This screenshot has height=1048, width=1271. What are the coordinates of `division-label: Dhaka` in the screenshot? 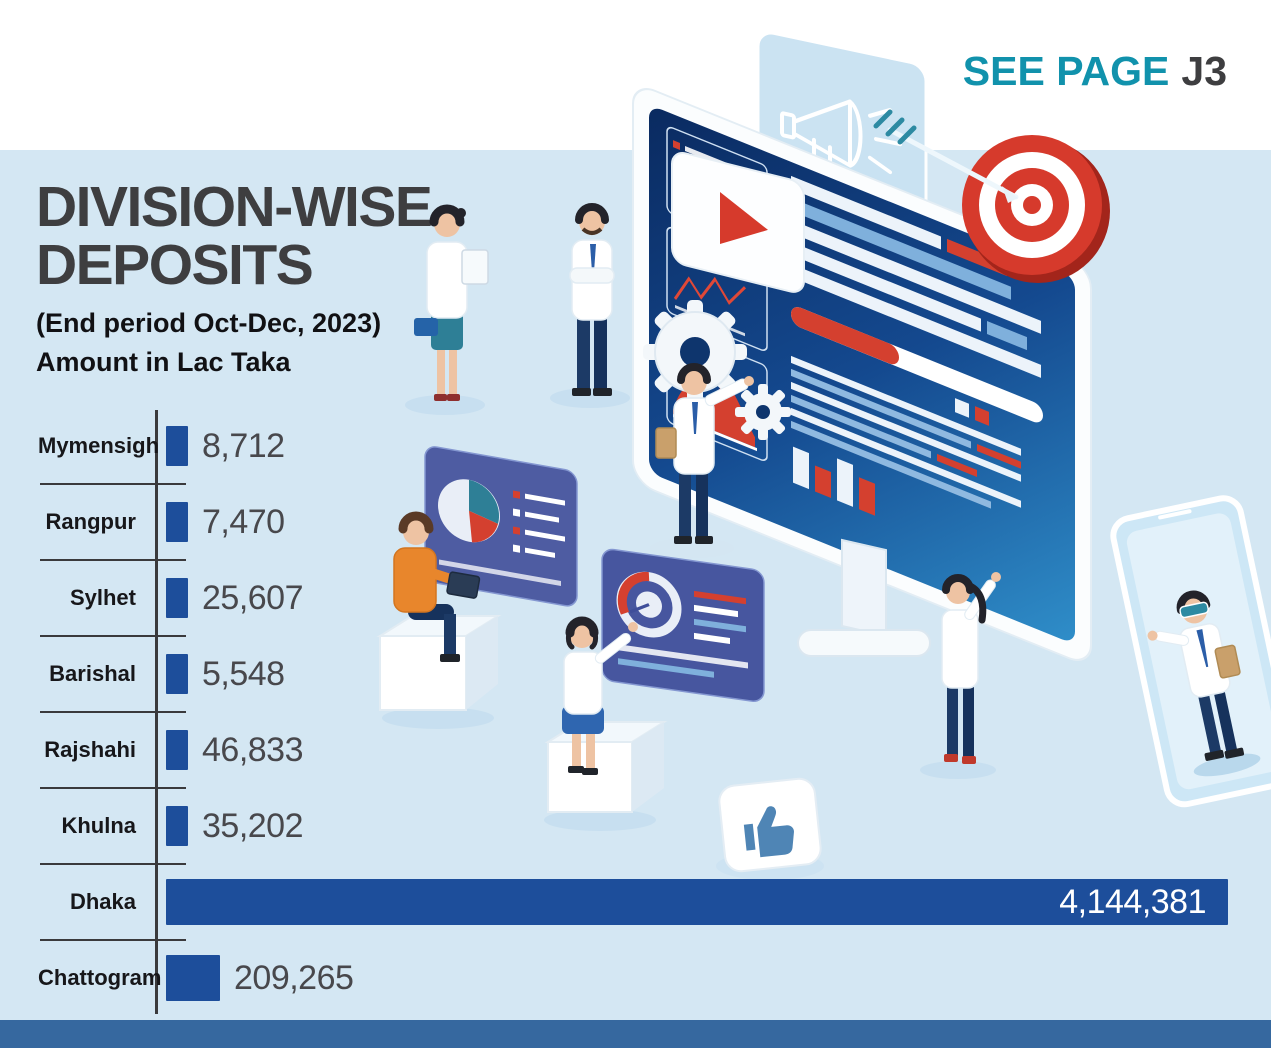 It's located at (102, 901).